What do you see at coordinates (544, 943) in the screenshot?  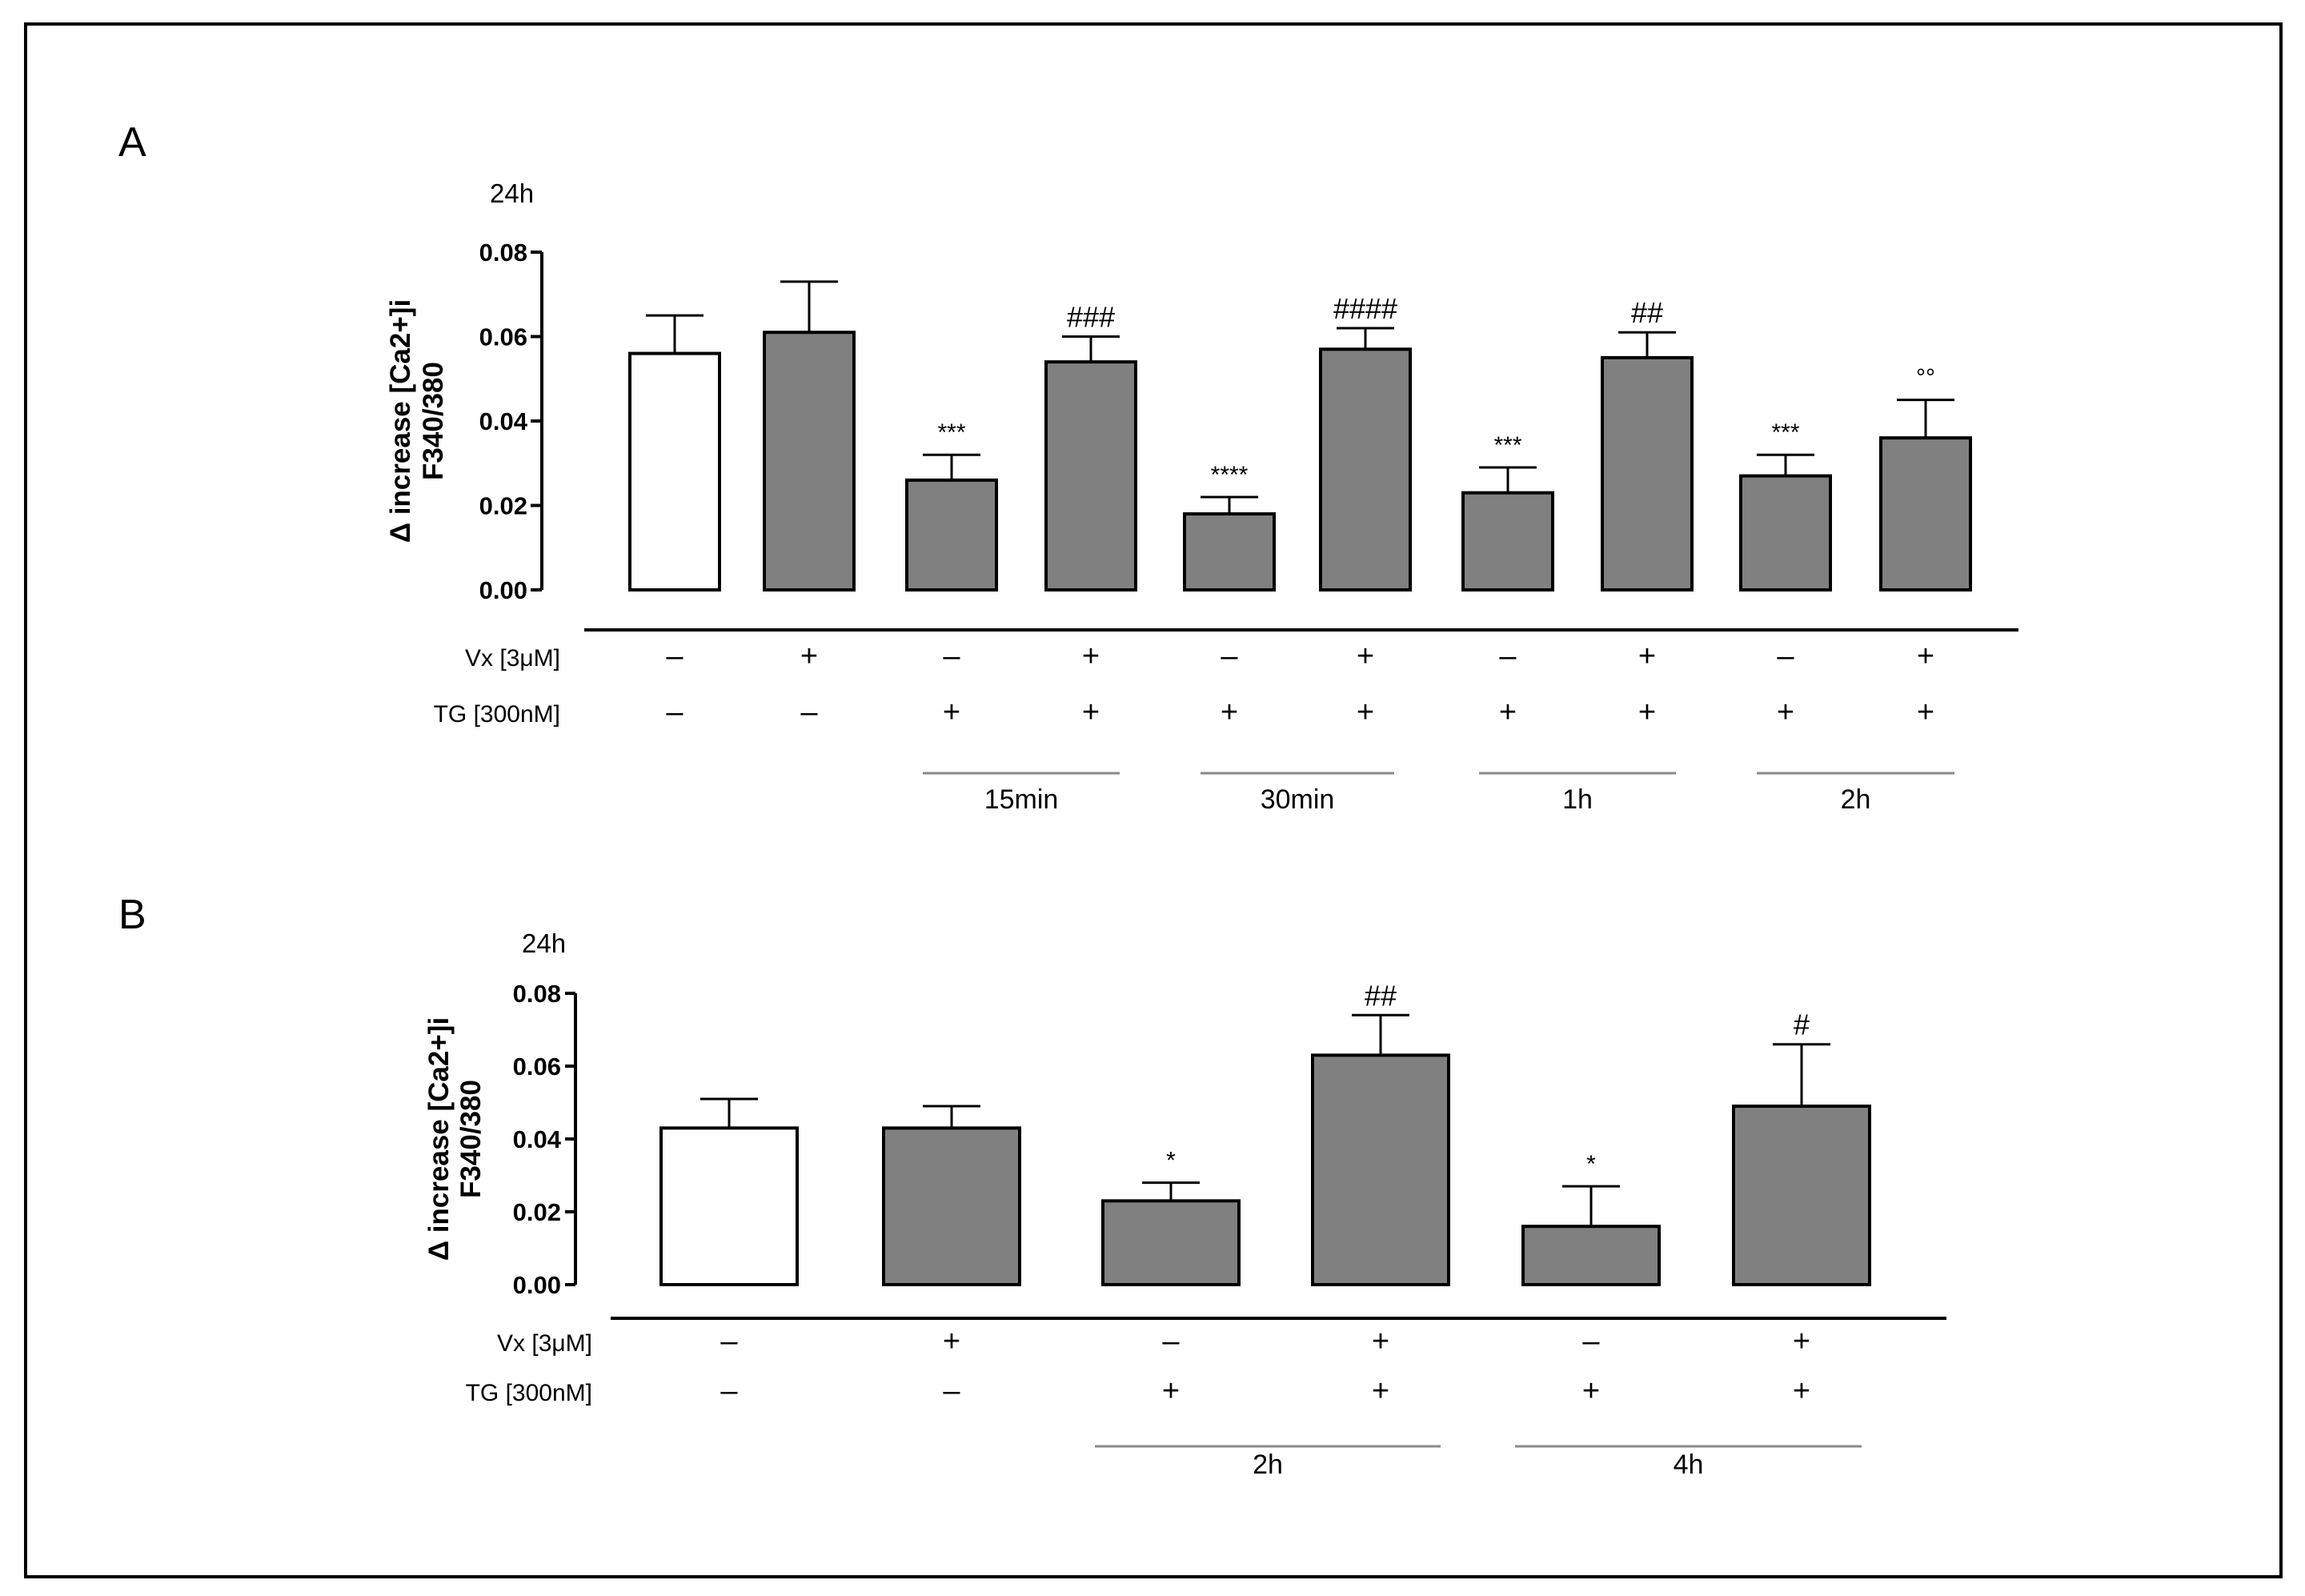 I see `panel-b-time-label: 24h` at bounding box center [544, 943].